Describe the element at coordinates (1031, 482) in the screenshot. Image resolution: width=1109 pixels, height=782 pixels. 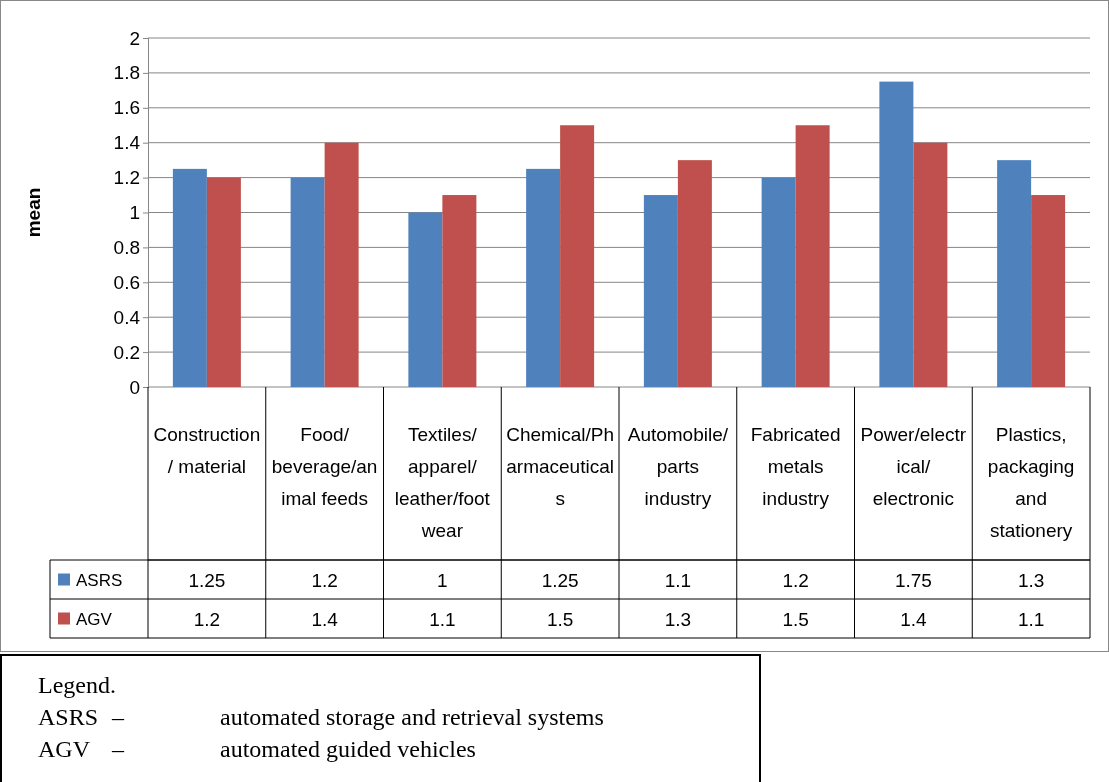
I see `x-tick-label: Plastics, packaging and stationery` at that location.